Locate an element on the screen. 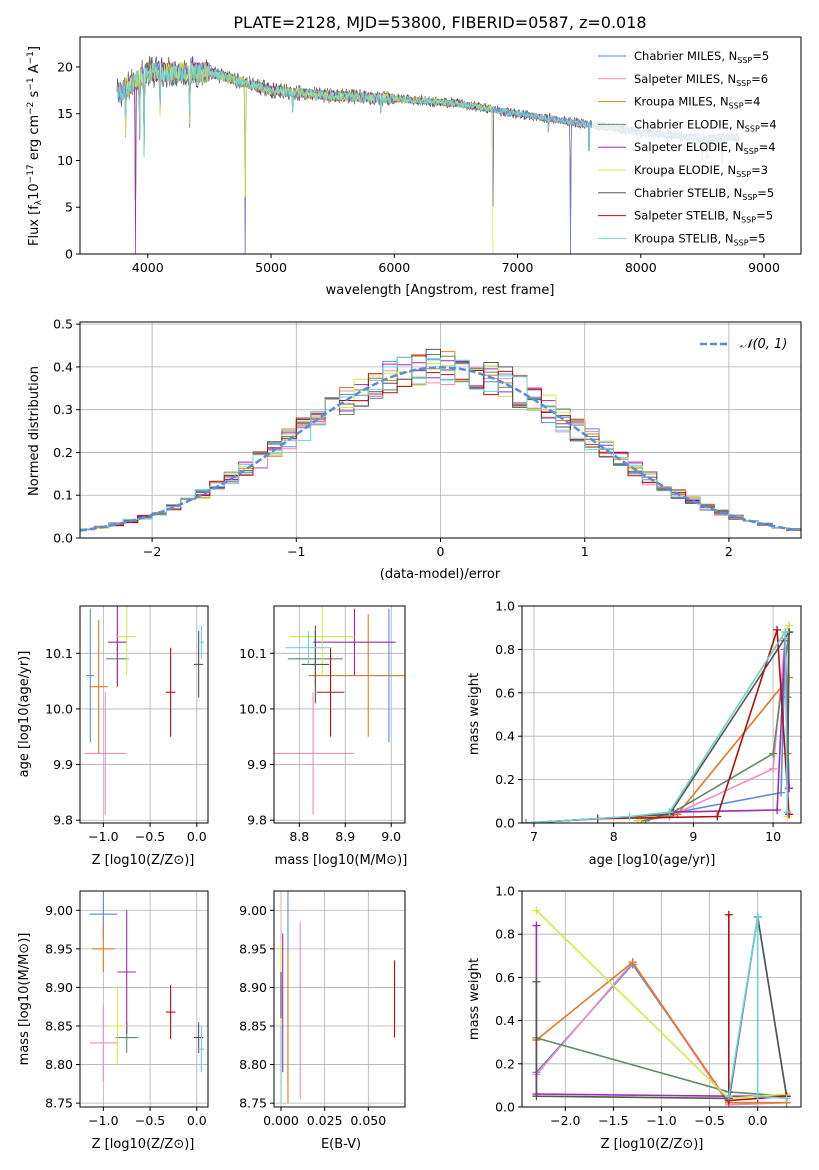 The image size is (819, 1170). errorbar-kroupa-elodie is located at coordinates (127, 641).